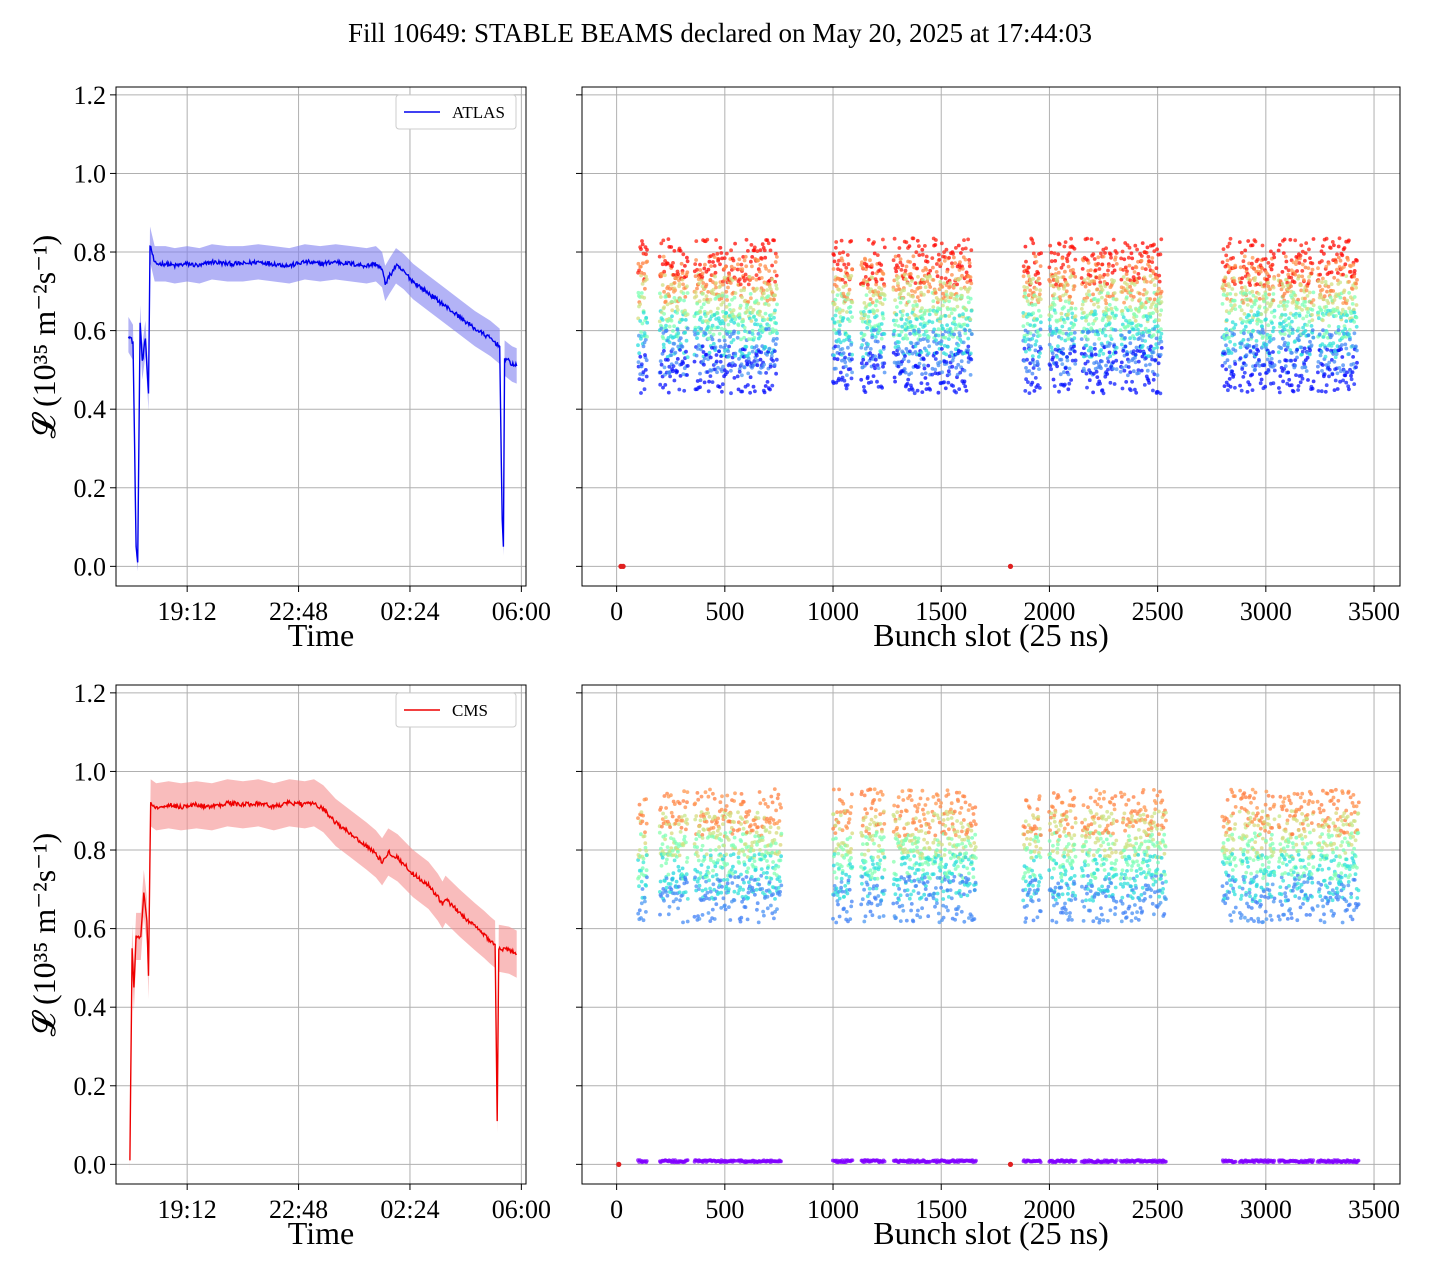 This screenshot has width=1440, height=1280. What do you see at coordinates (833, 1209) in the screenshot?
I see `cms-bunch-xtick-label-2: 1000` at bounding box center [833, 1209].